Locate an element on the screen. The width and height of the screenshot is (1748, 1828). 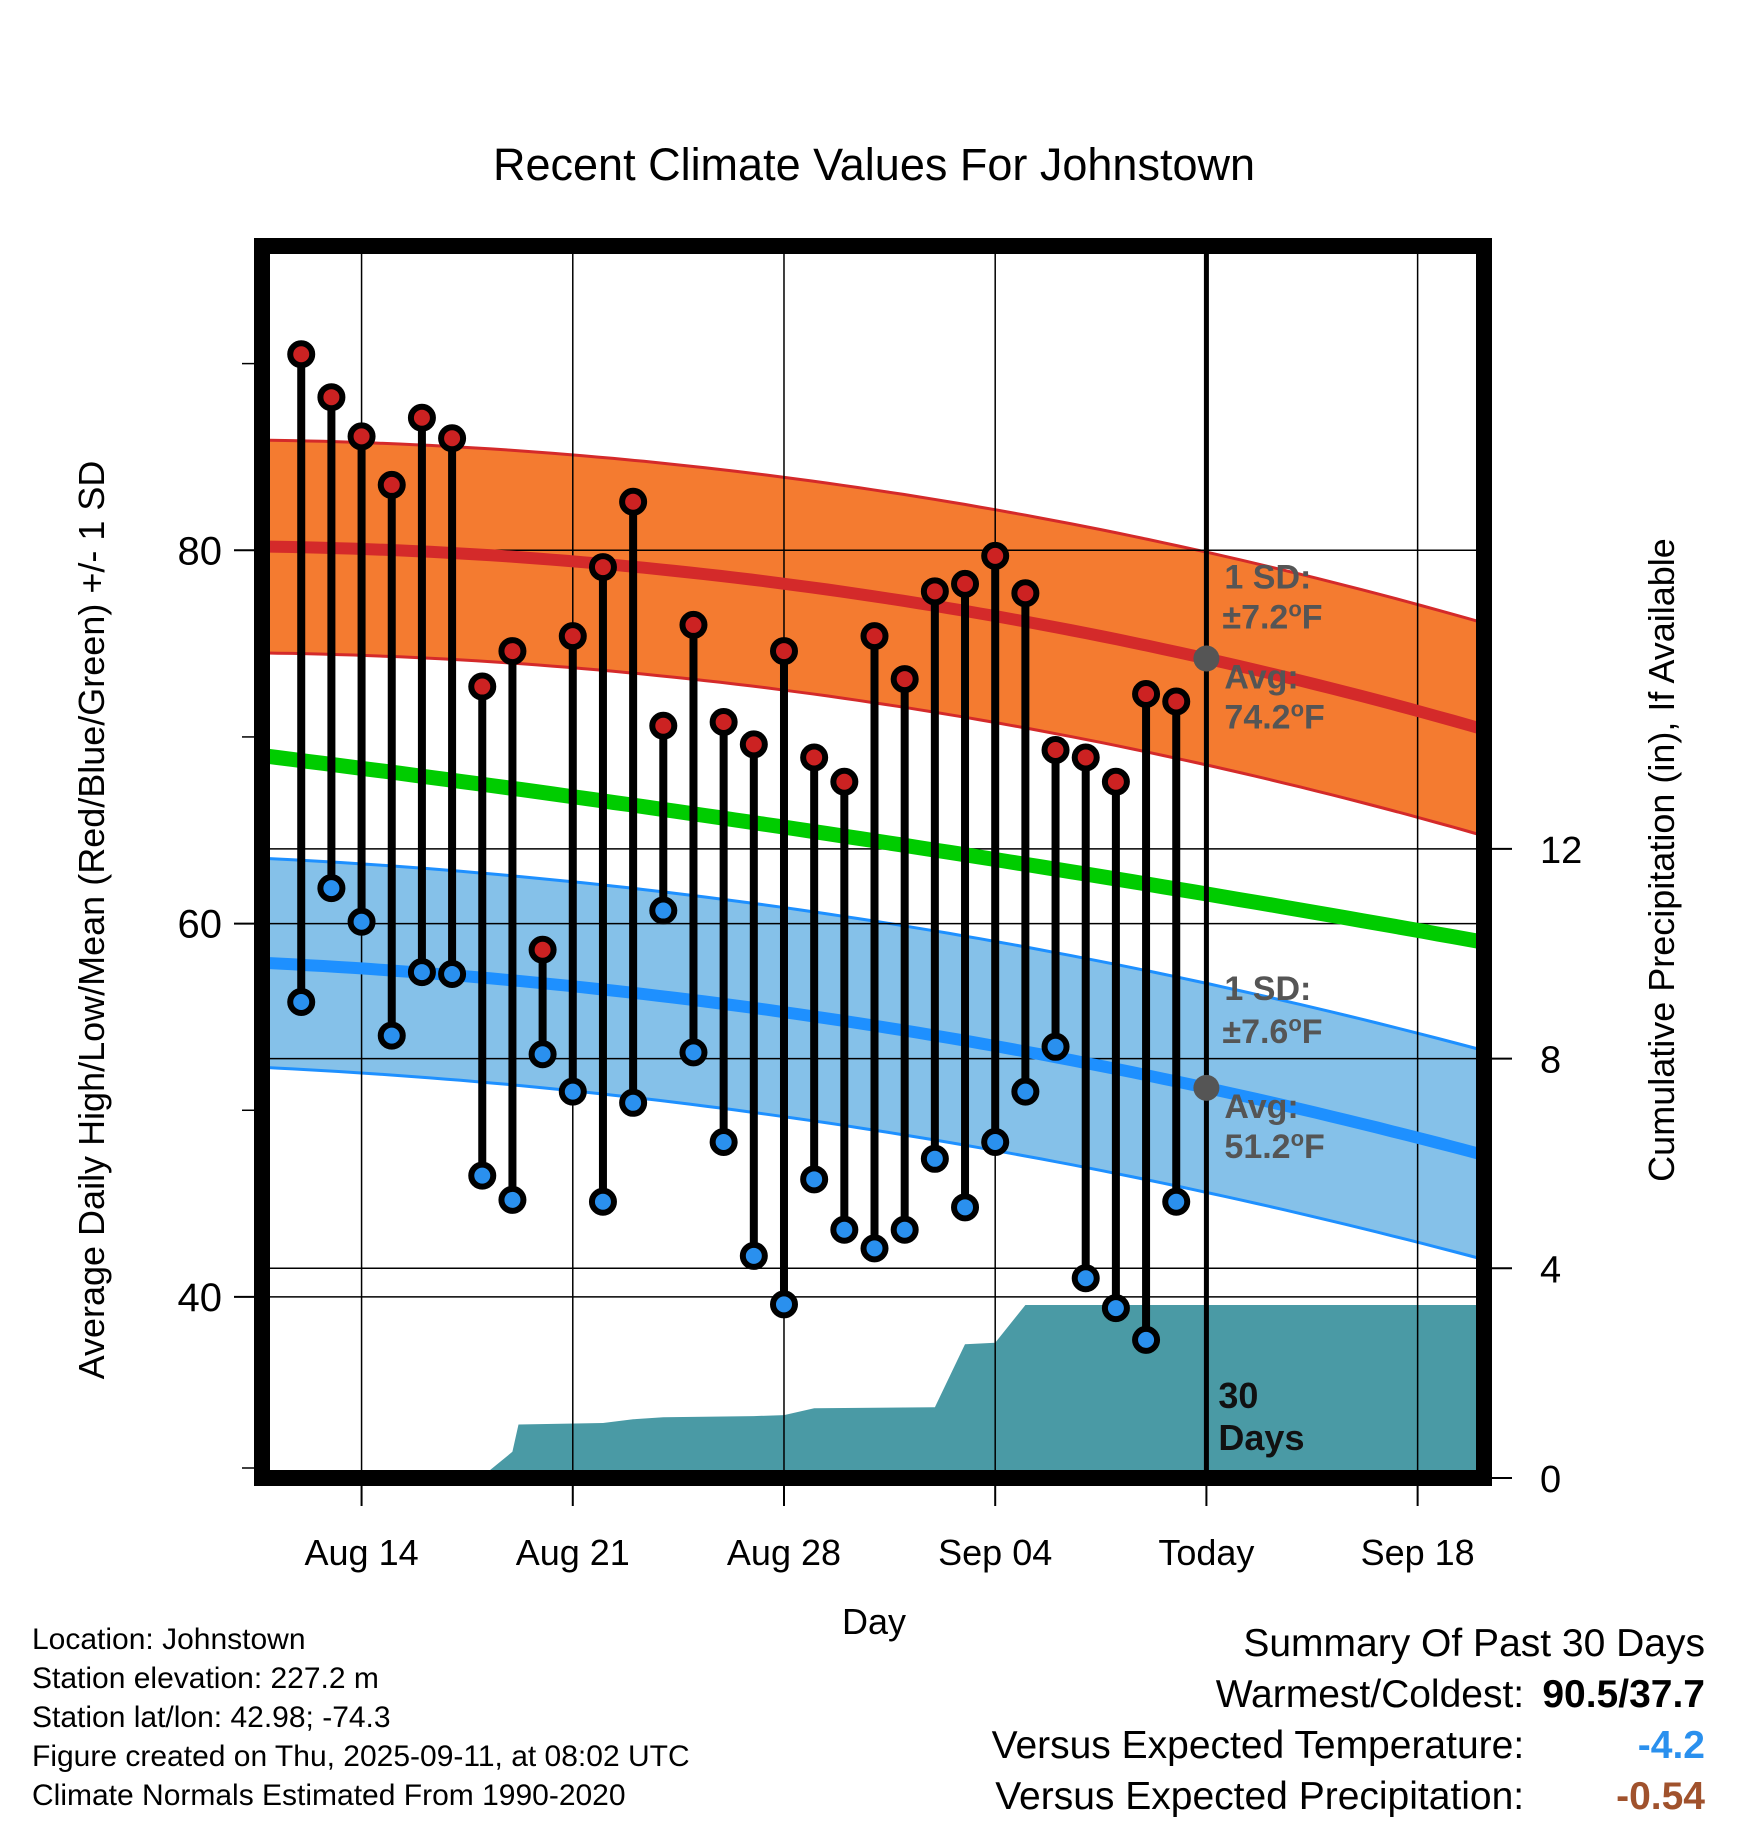
precip-area is located at coordinates (877, 1391).